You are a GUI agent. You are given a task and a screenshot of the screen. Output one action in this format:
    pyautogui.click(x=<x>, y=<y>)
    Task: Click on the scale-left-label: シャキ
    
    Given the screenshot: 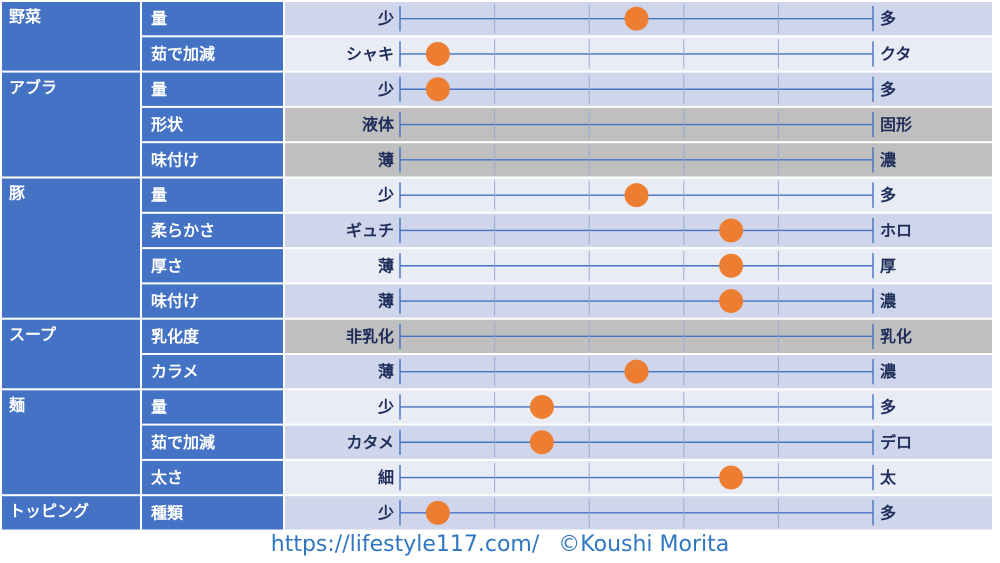 What is the action you would take?
    pyautogui.click(x=370, y=53)
    